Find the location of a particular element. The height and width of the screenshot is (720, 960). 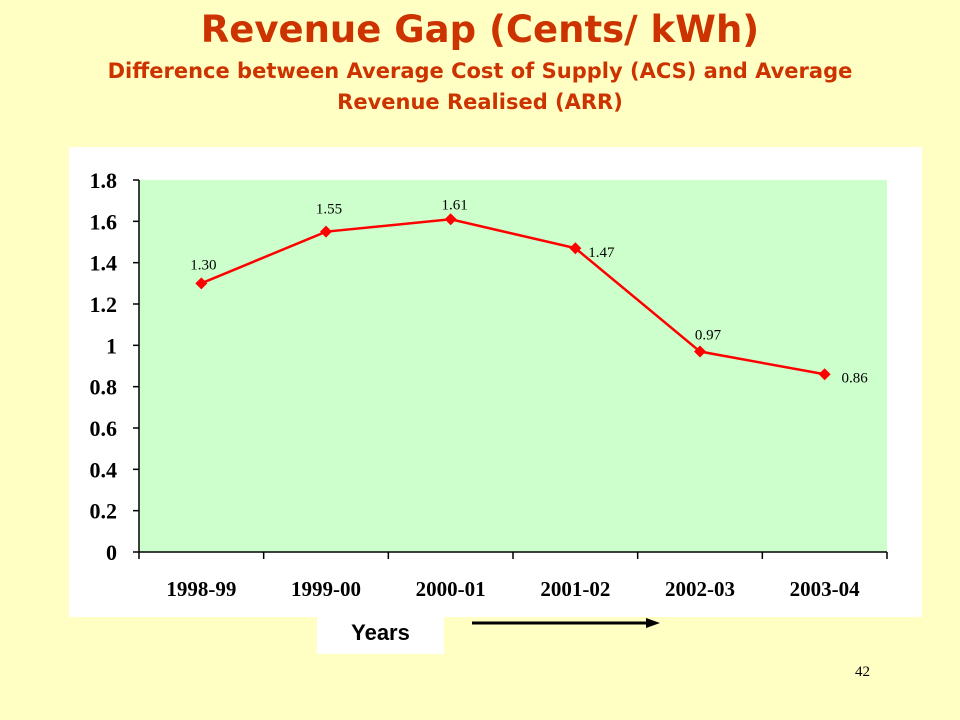

y-tick-label: 0.4 is located at coordinates (104, 469).